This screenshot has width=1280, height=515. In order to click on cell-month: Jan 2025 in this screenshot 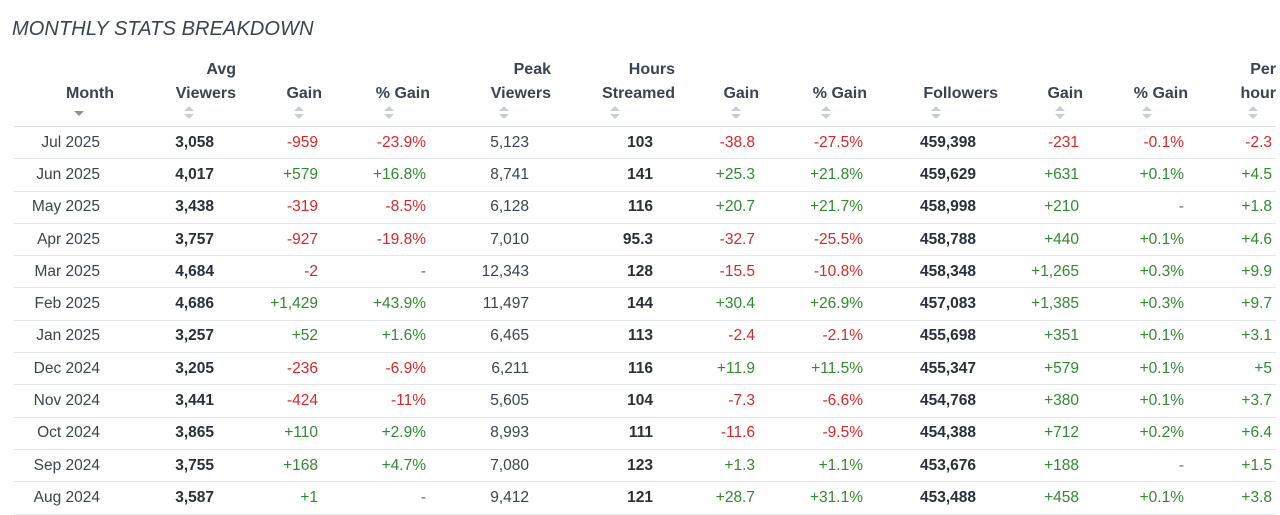, I will do `click(64, 337)`.